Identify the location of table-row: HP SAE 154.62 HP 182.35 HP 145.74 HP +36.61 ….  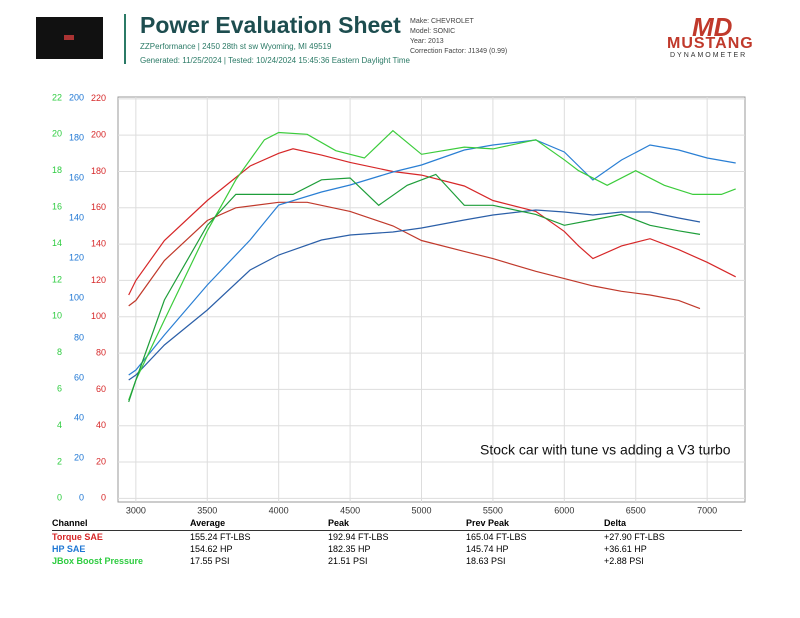
(397, 549).